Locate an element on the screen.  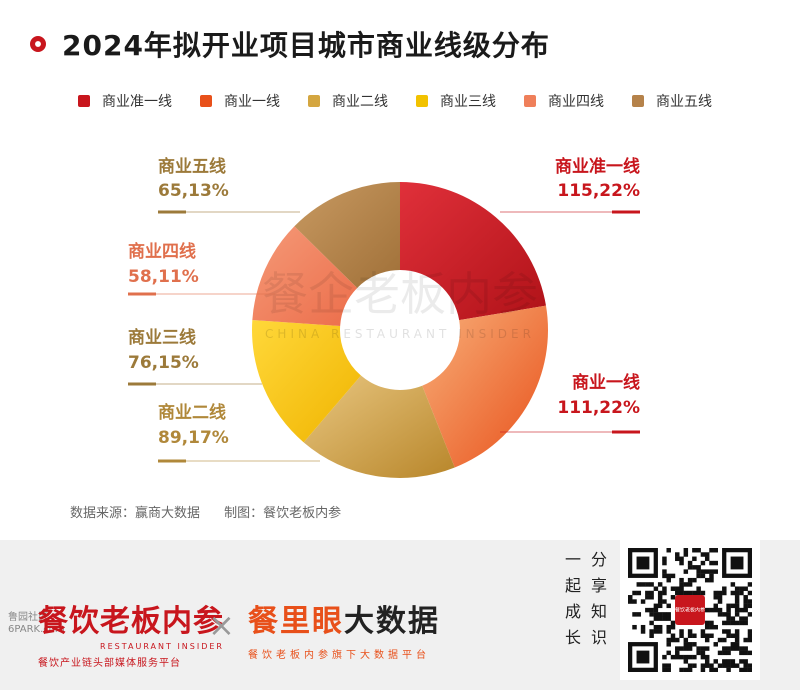
watermark-cn: 餐企老板内参 is located at coordinates (400, 294).